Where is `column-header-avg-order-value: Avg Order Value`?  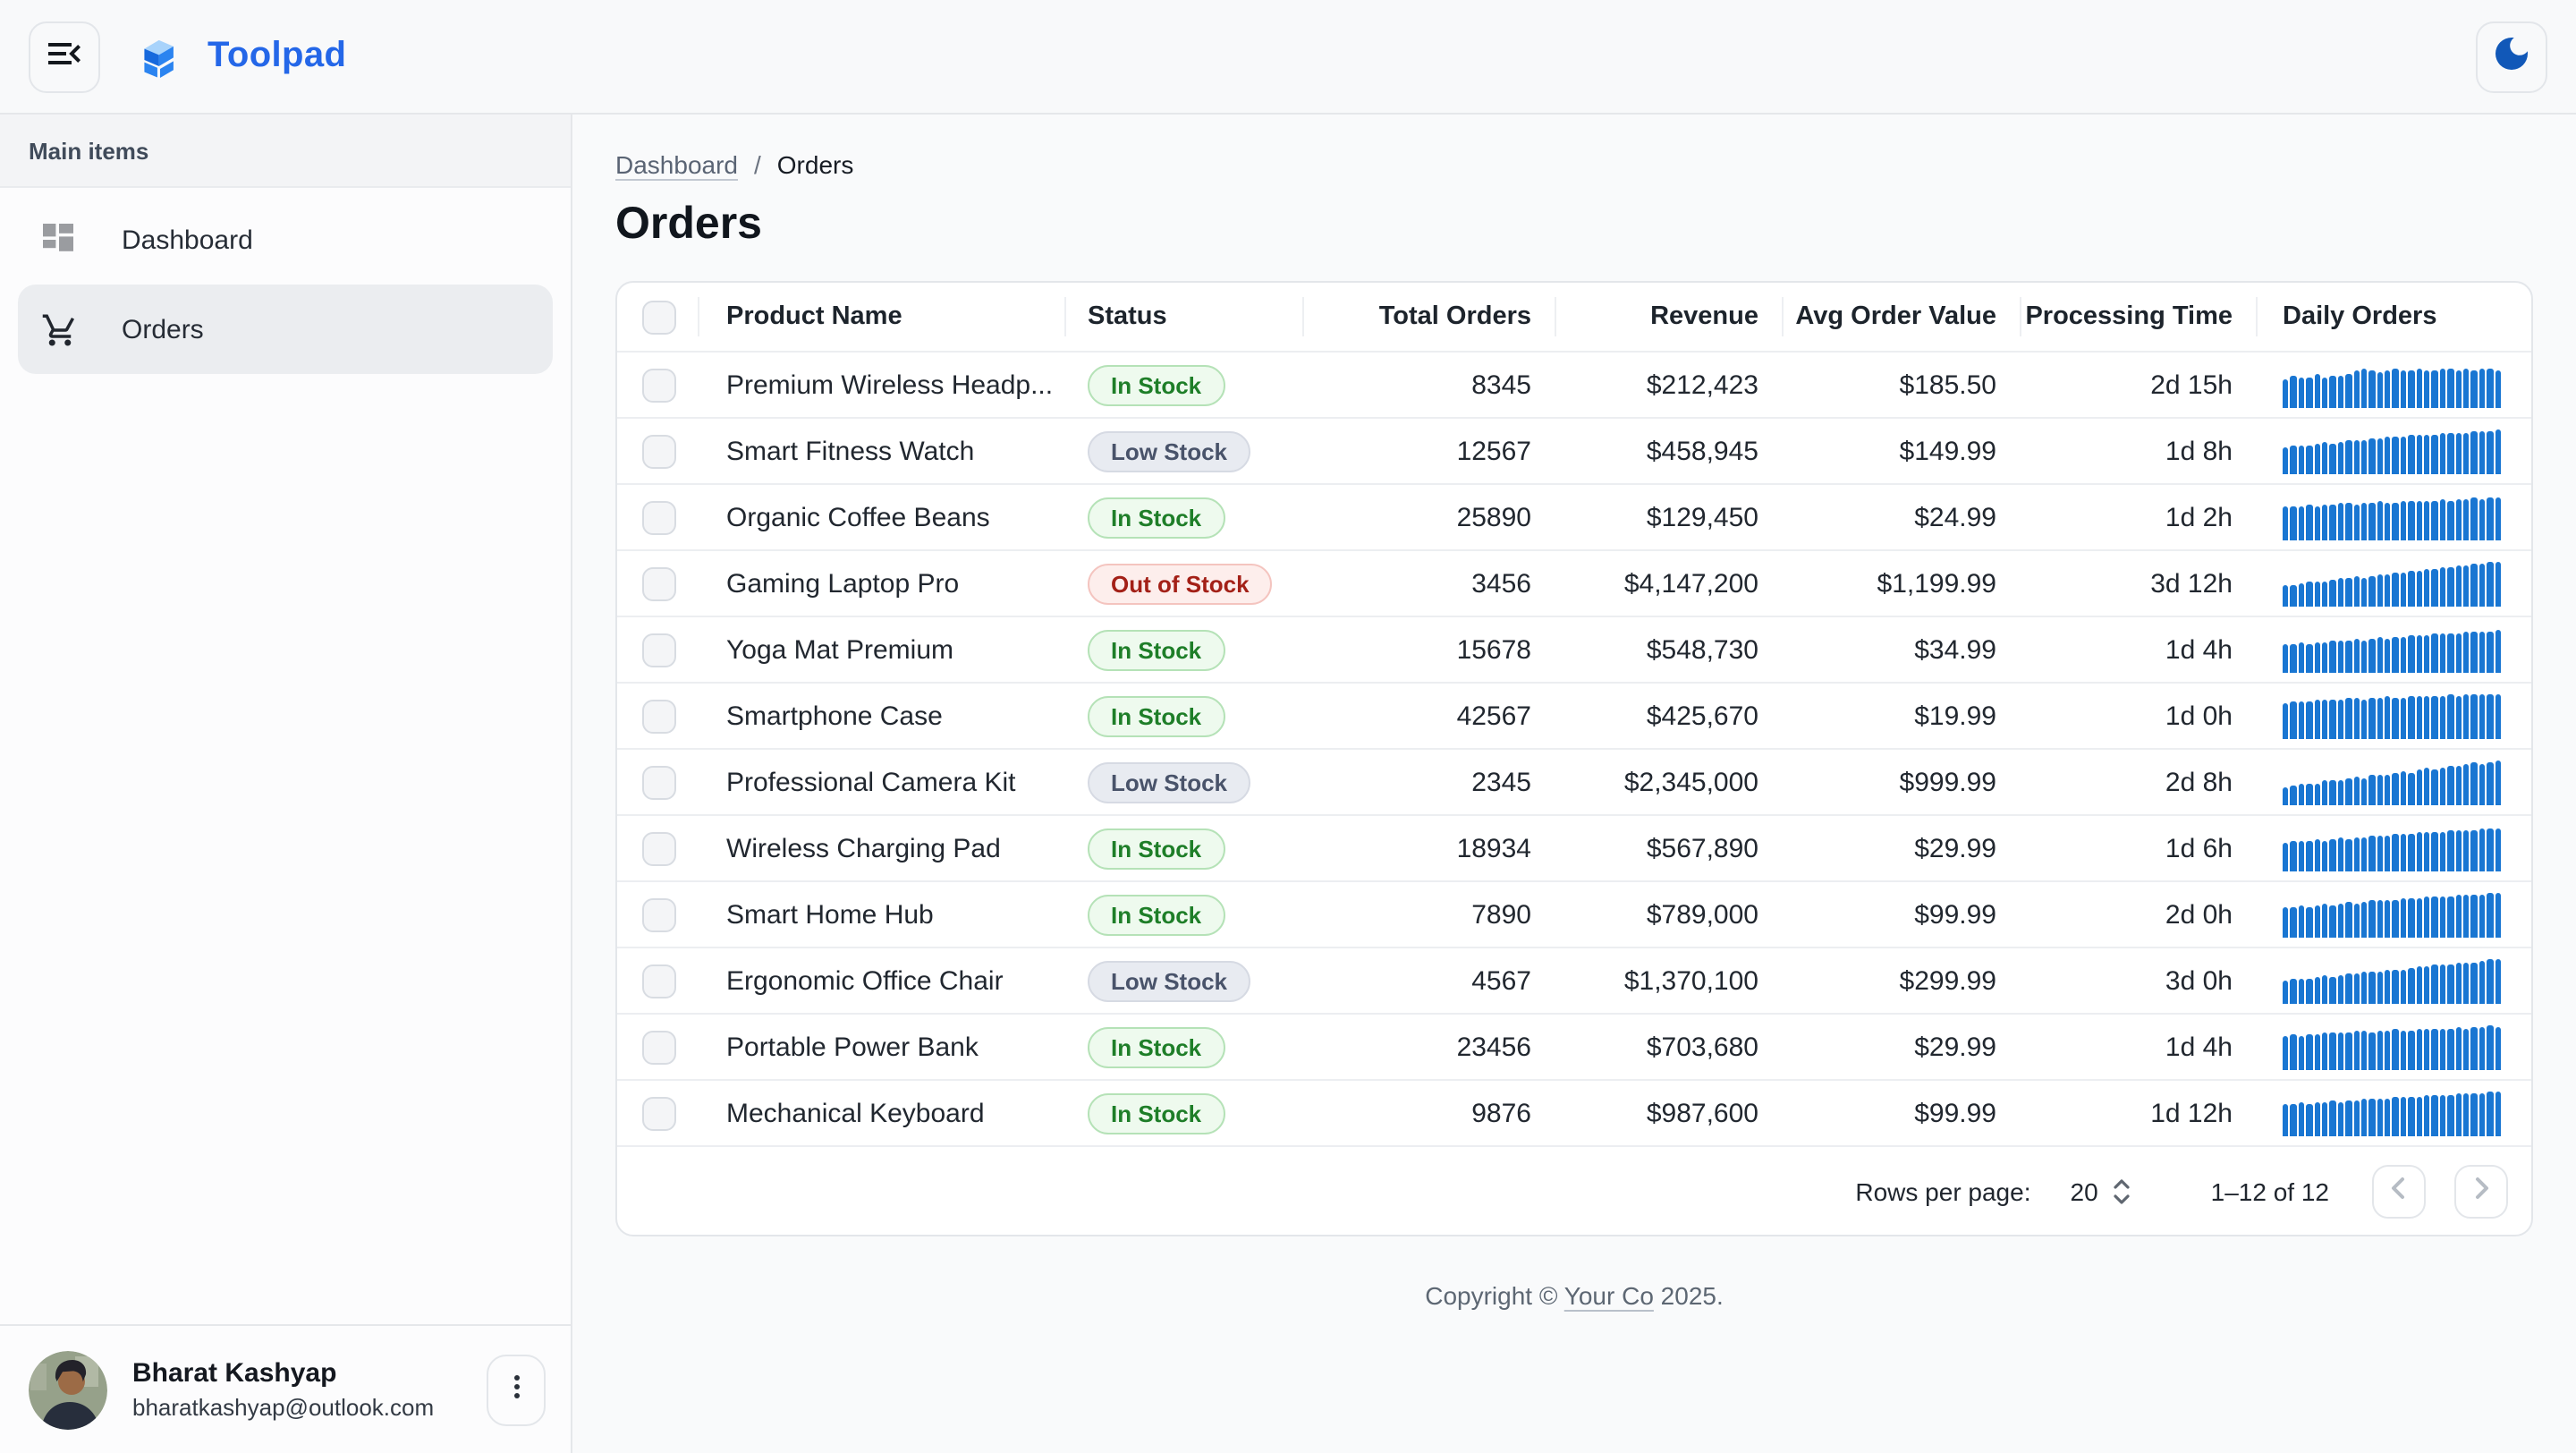
column-header-avg-order-value: Avg Order Value is located at coordinates (1902, 317).